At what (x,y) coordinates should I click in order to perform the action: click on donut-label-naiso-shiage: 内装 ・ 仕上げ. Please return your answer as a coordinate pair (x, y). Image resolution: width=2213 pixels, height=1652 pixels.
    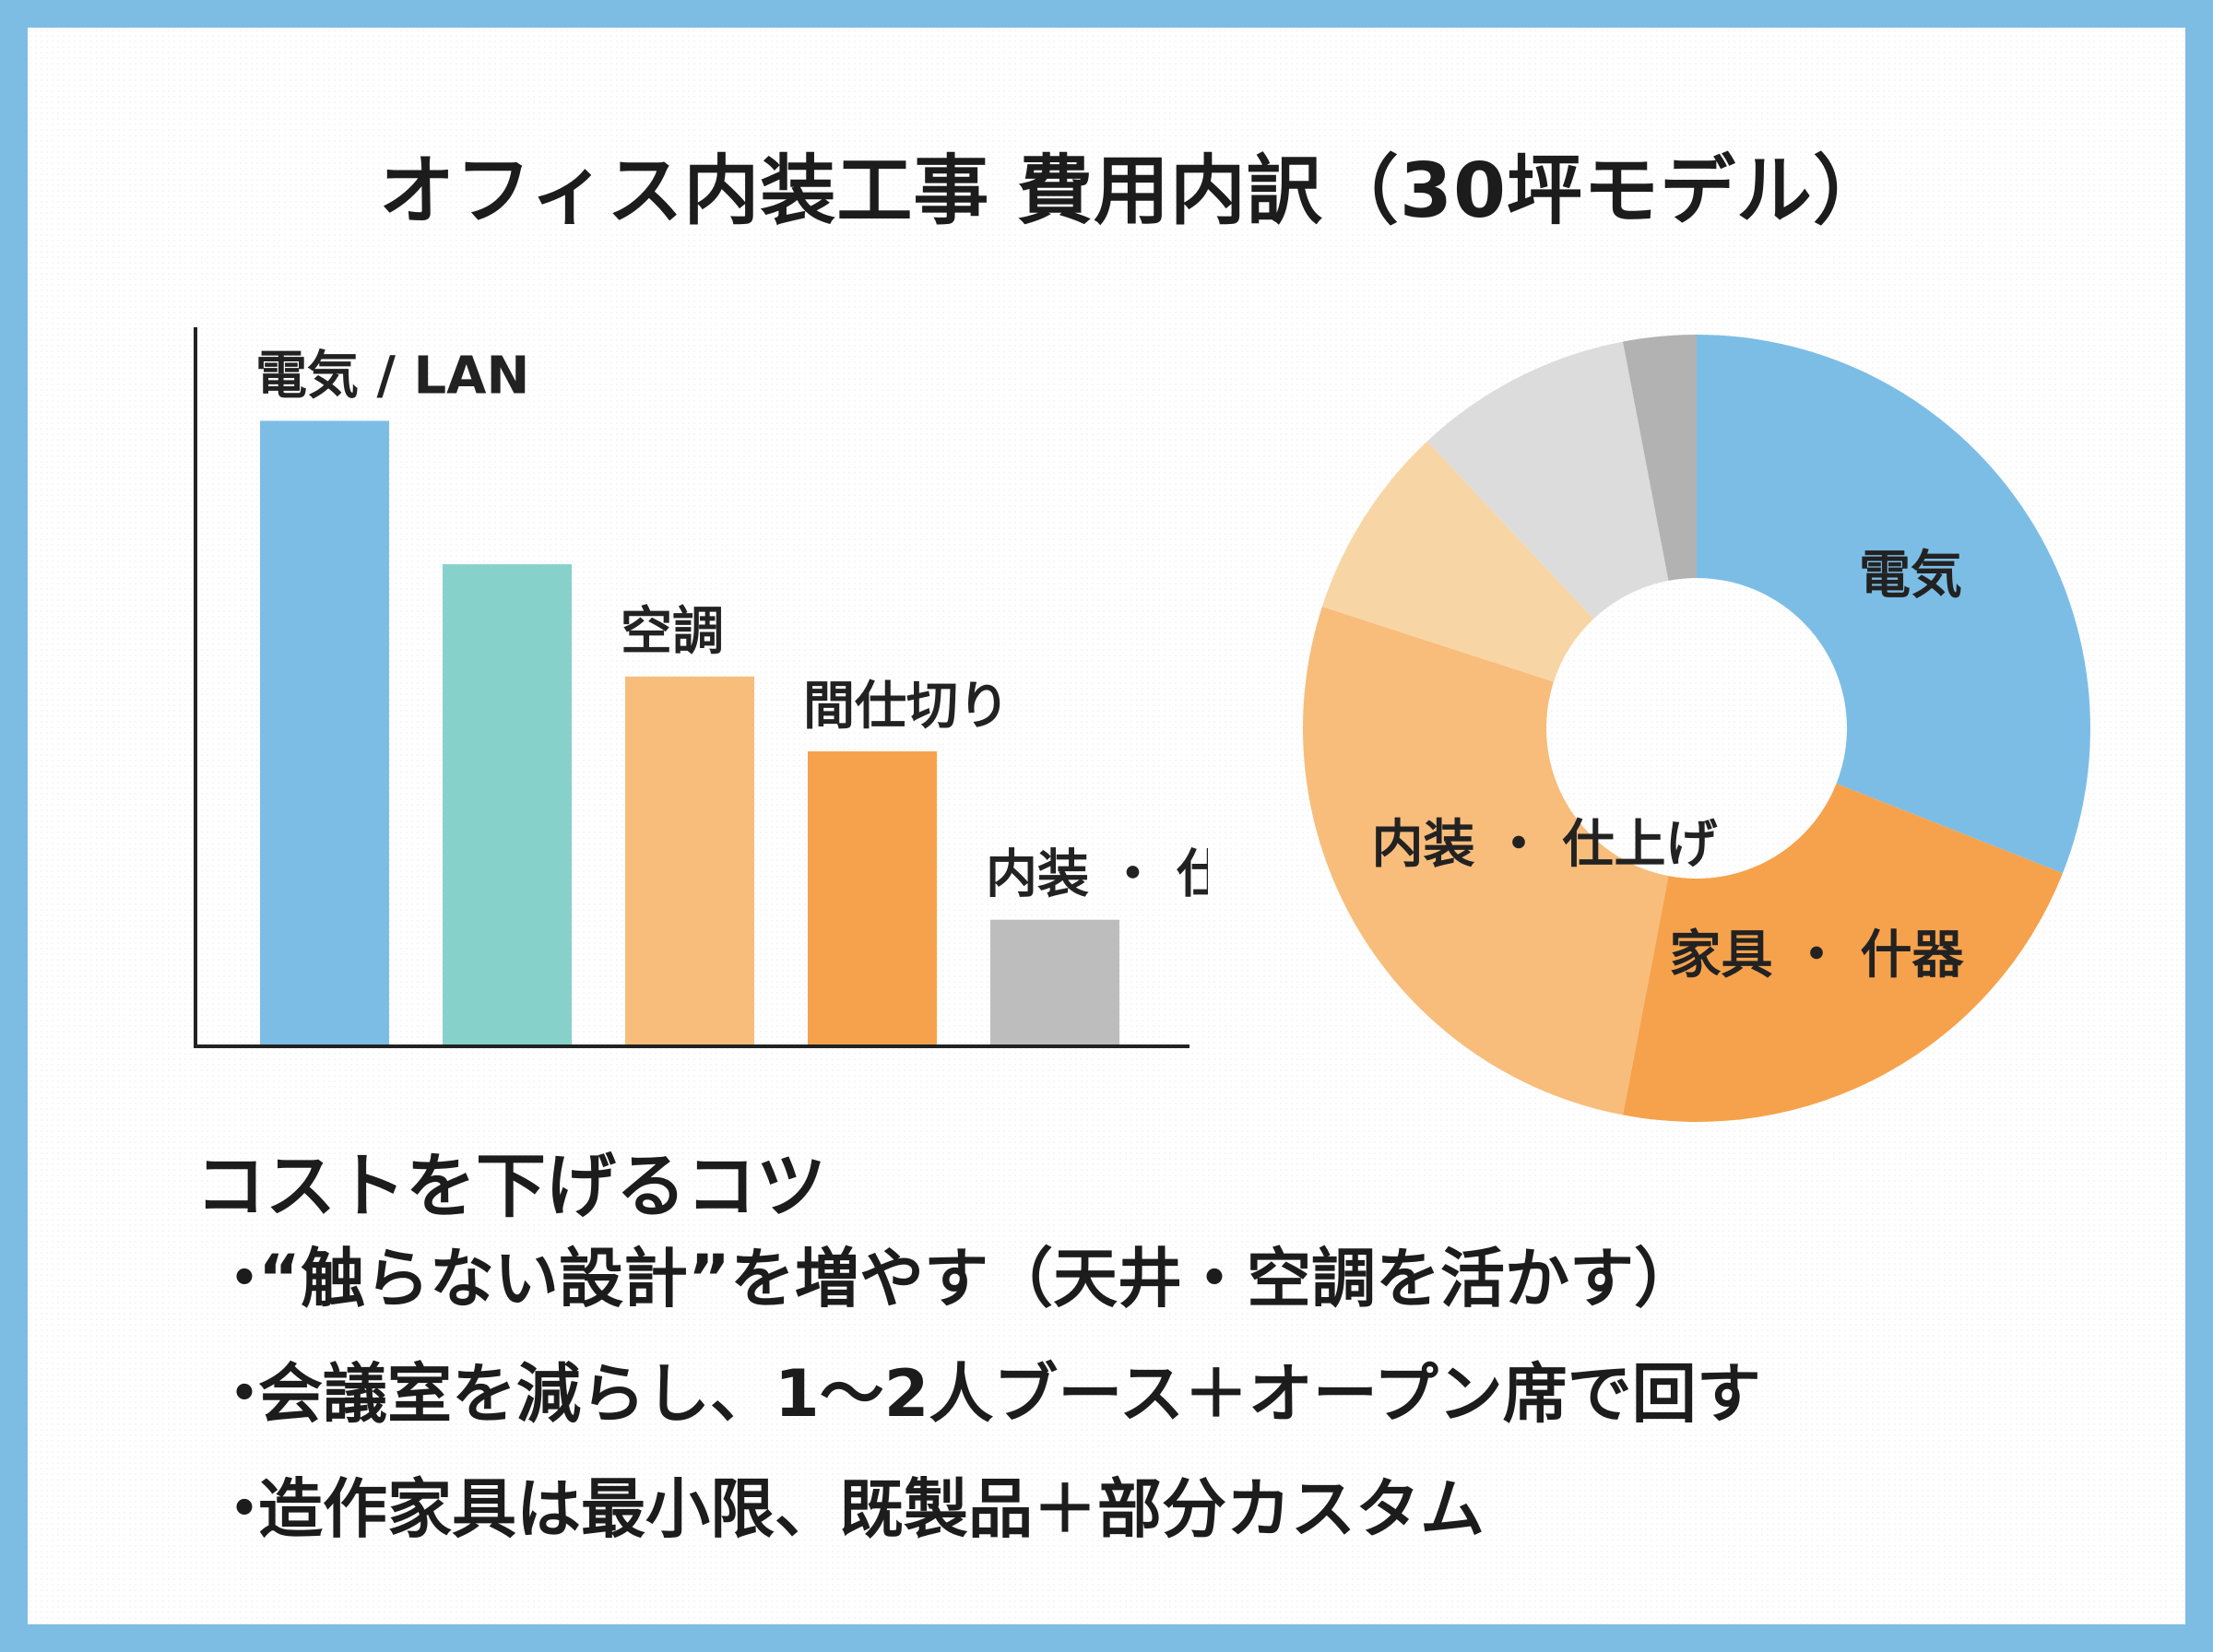
    Looking at the image, I should click on (1545, 845).